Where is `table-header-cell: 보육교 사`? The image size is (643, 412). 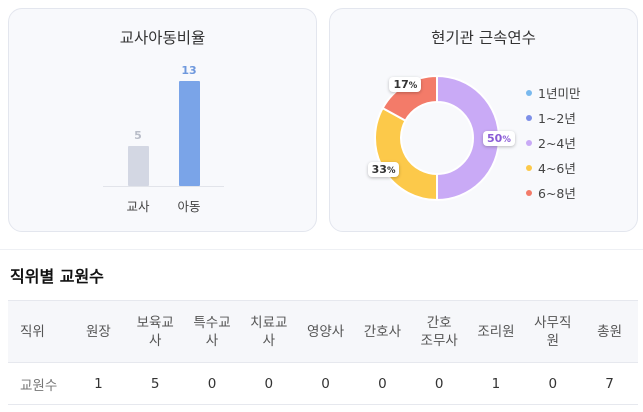
table-header-cell: 보육교 사 is located at coordinates (155, 331).